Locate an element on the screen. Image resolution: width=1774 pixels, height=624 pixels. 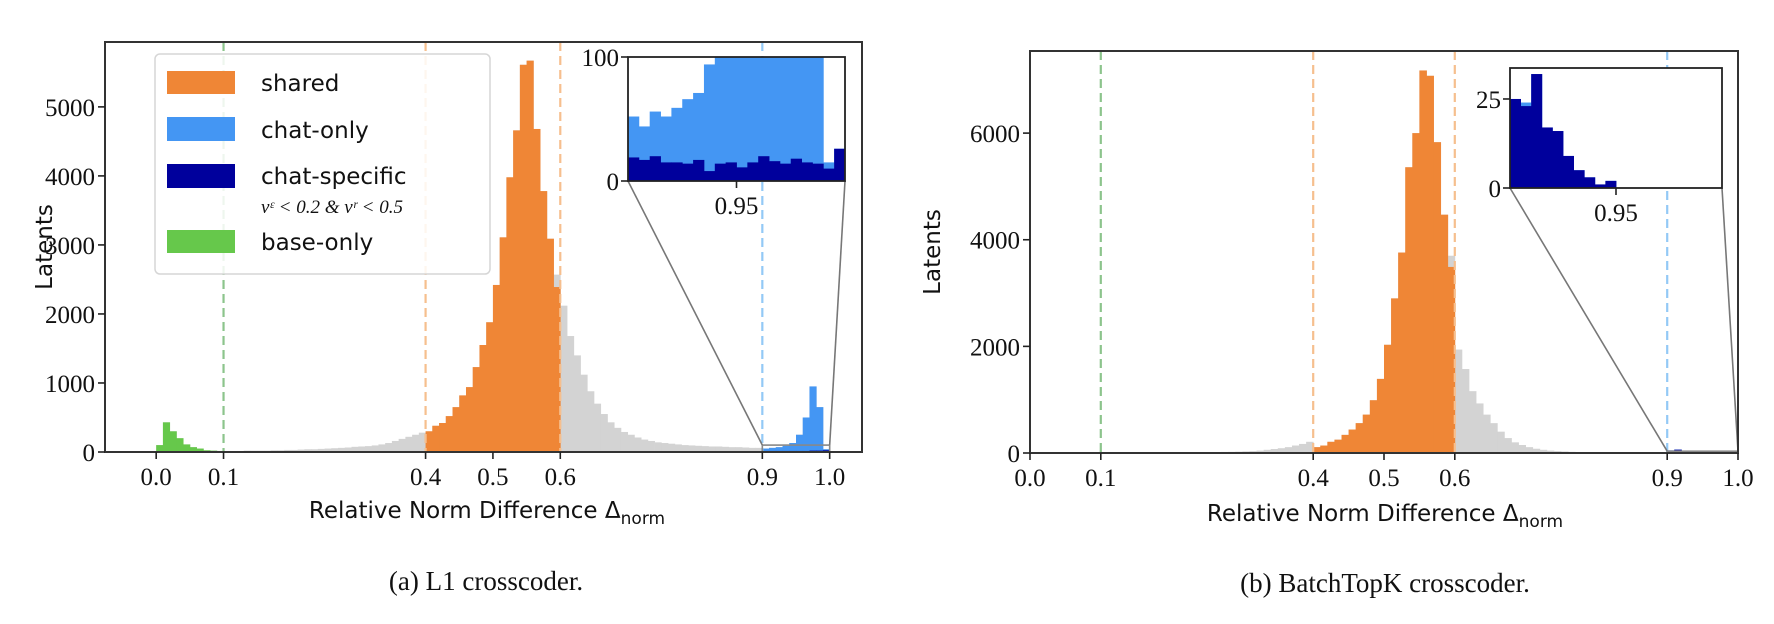
zoom-connector-line is located at coordinates (695, 313).